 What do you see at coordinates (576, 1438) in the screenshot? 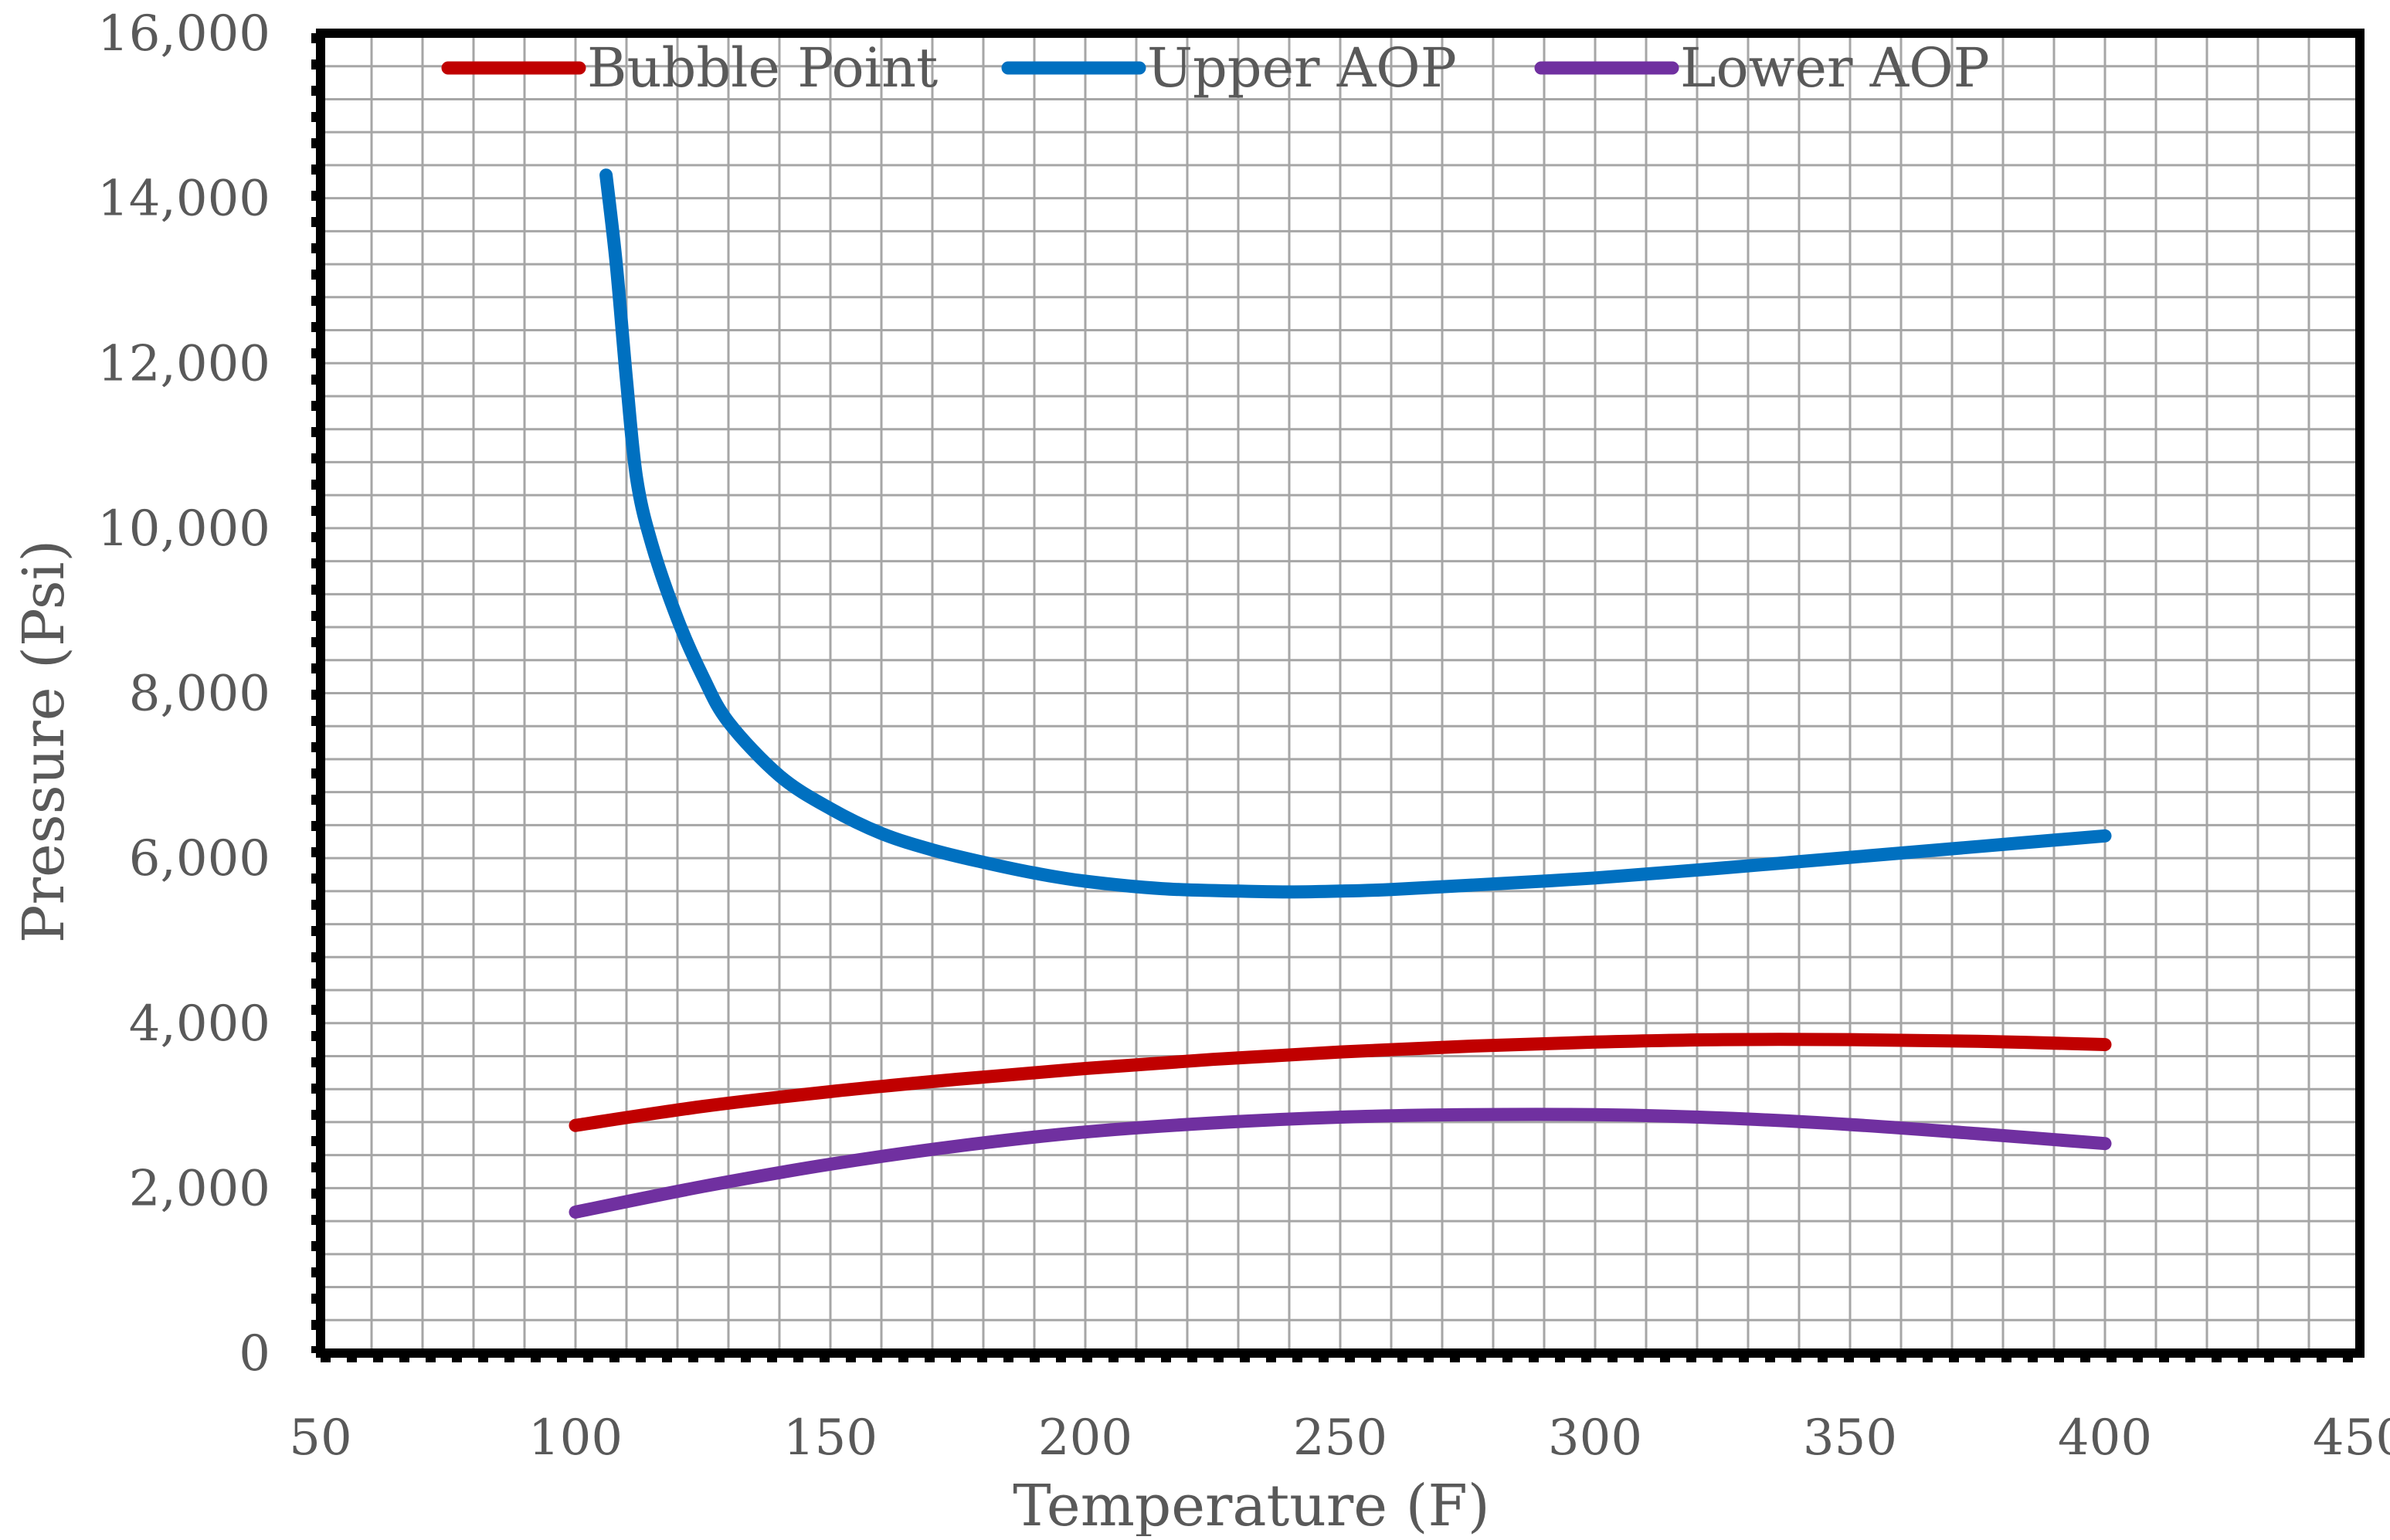
I see `x-tick-label: 100` at bounding box center [576, 1438].